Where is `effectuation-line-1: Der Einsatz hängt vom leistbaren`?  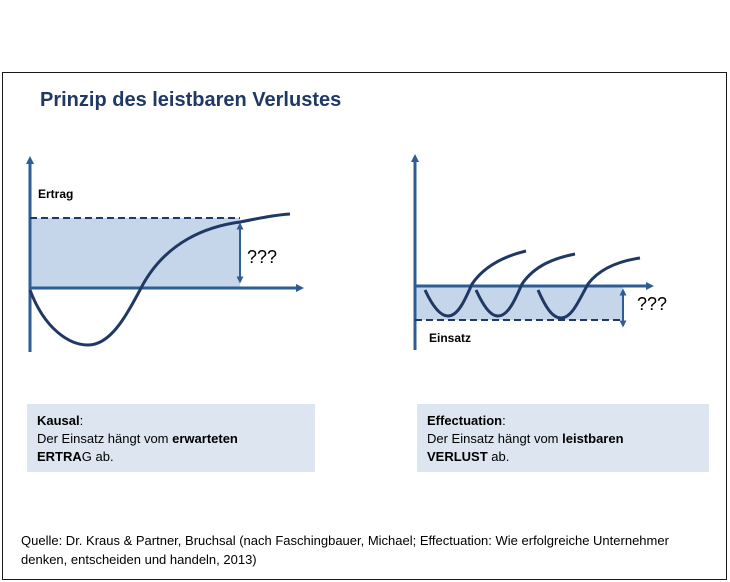 effectuation-line-1: Der Einsatz hängt vom leistbaren is located at coordinates (563, 439).